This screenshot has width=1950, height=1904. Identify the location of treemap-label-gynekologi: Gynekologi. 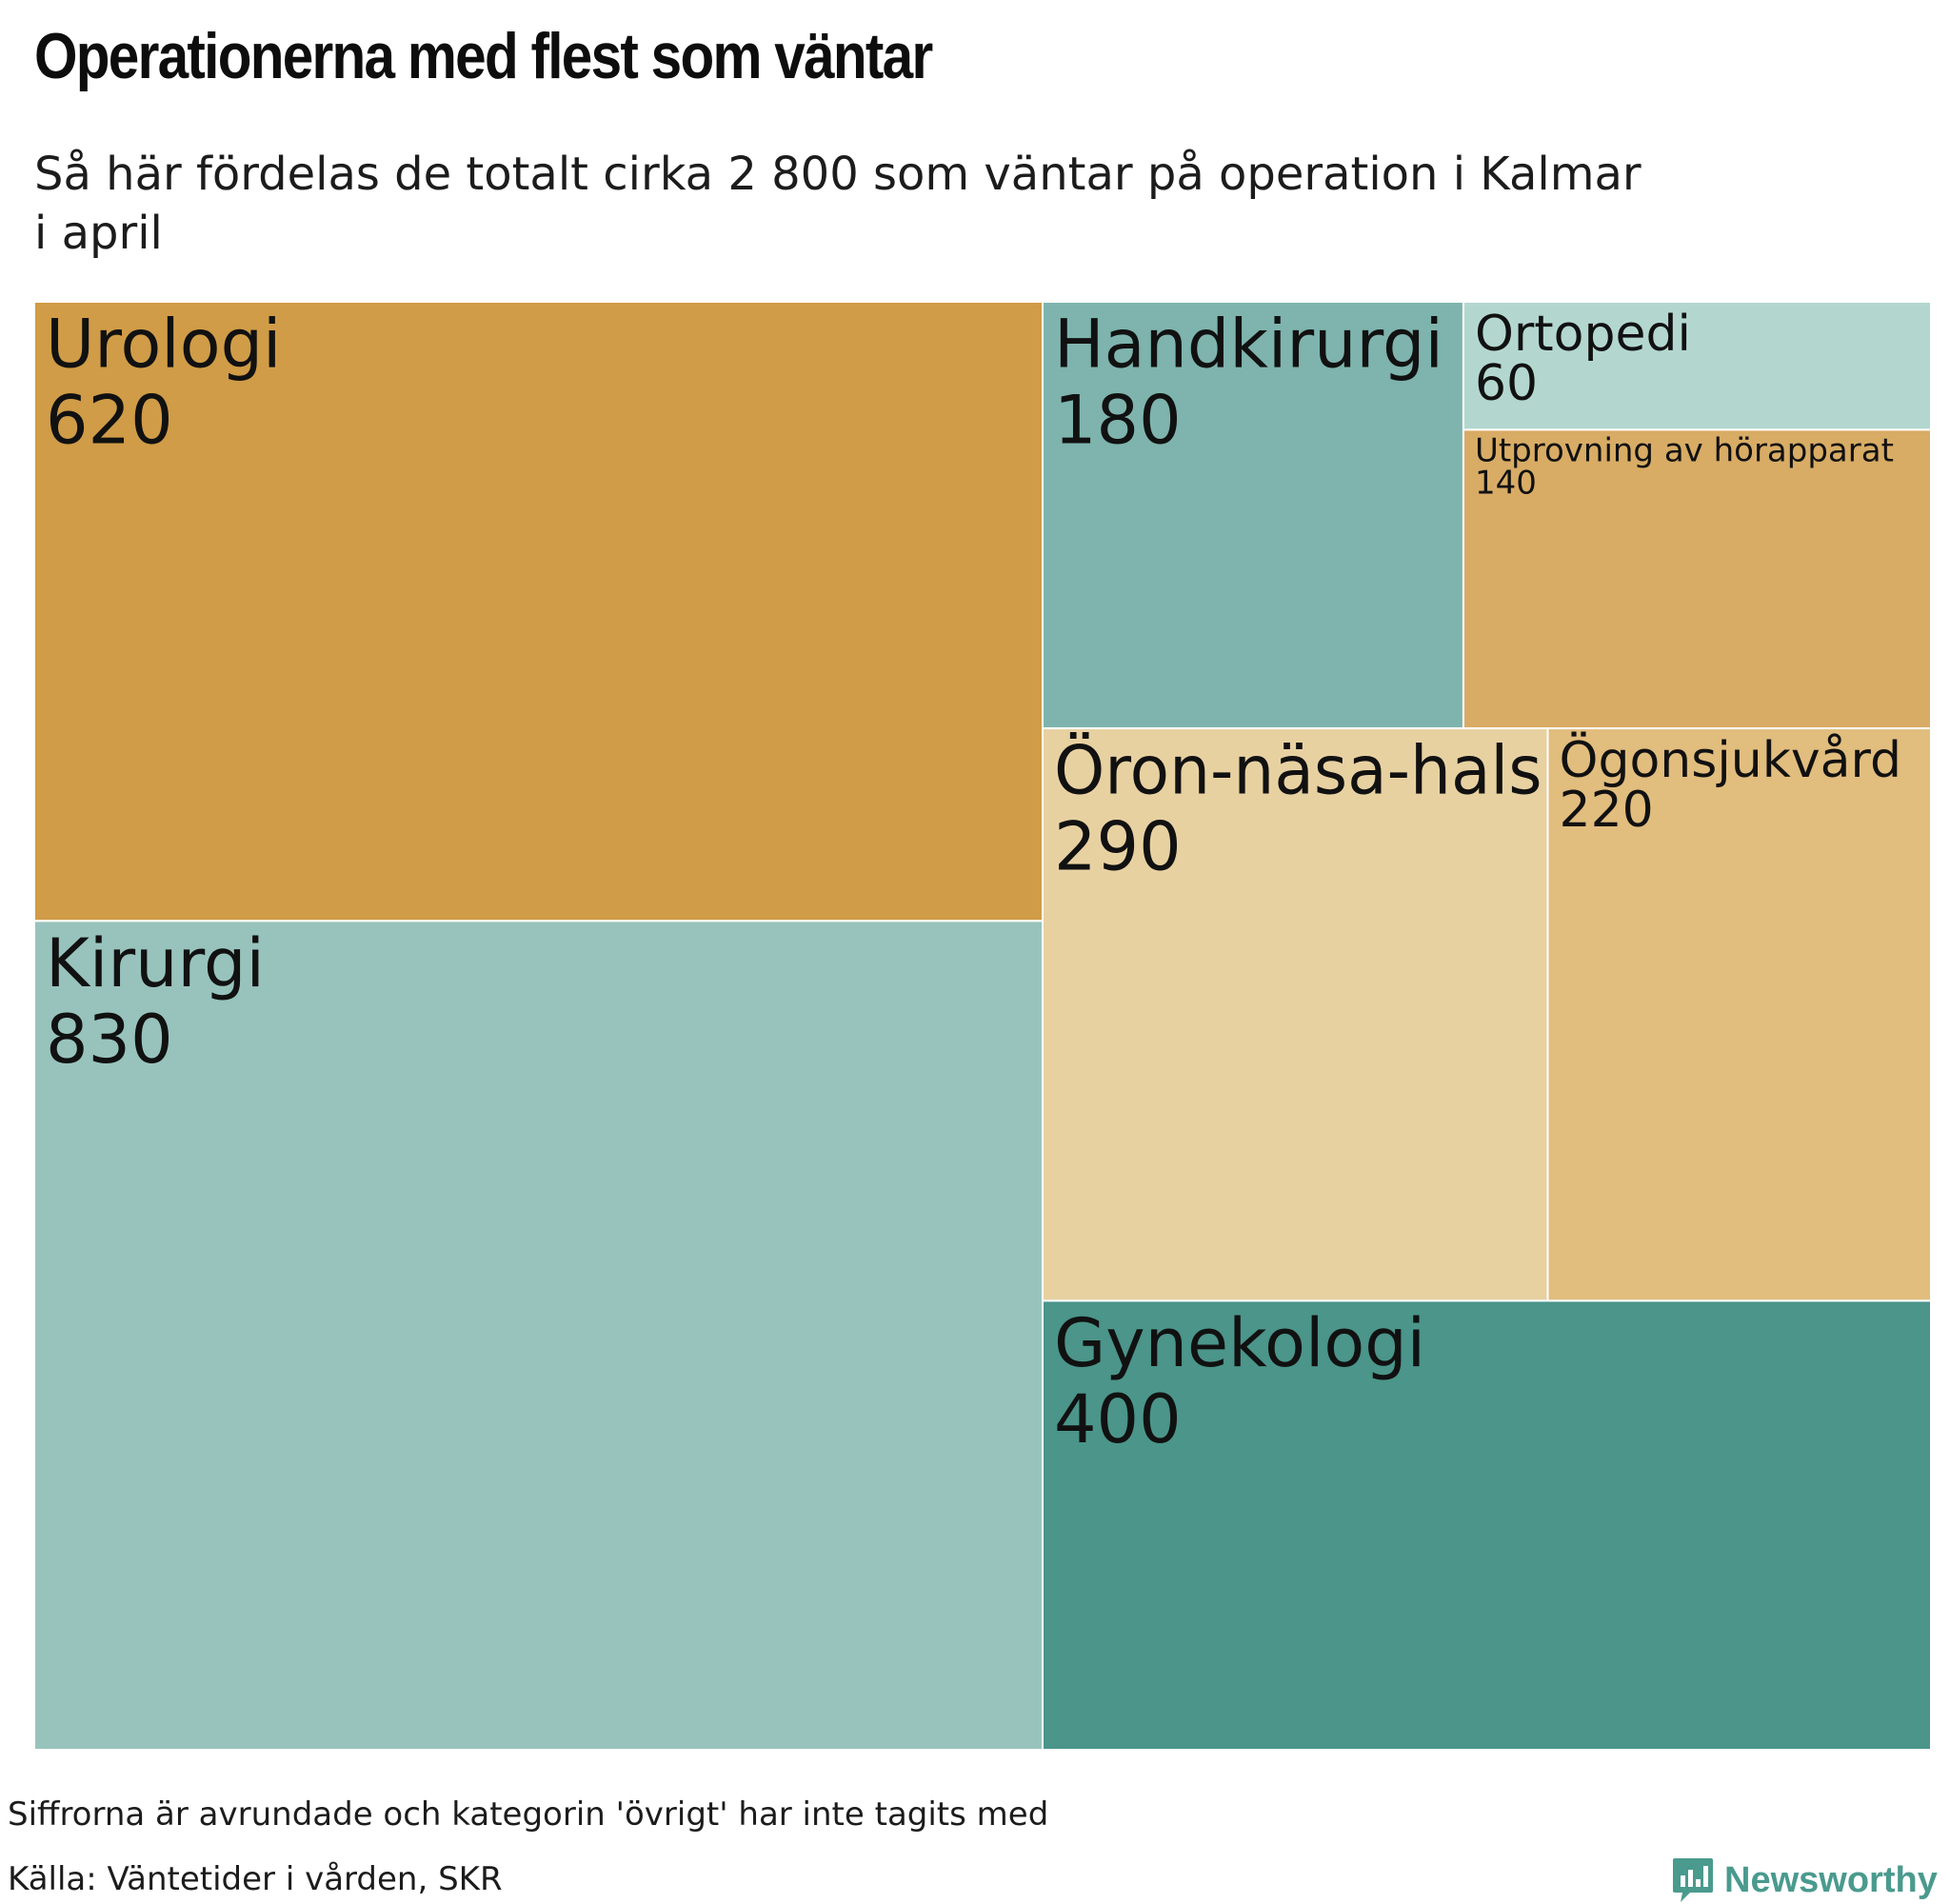
(1239, 1343).